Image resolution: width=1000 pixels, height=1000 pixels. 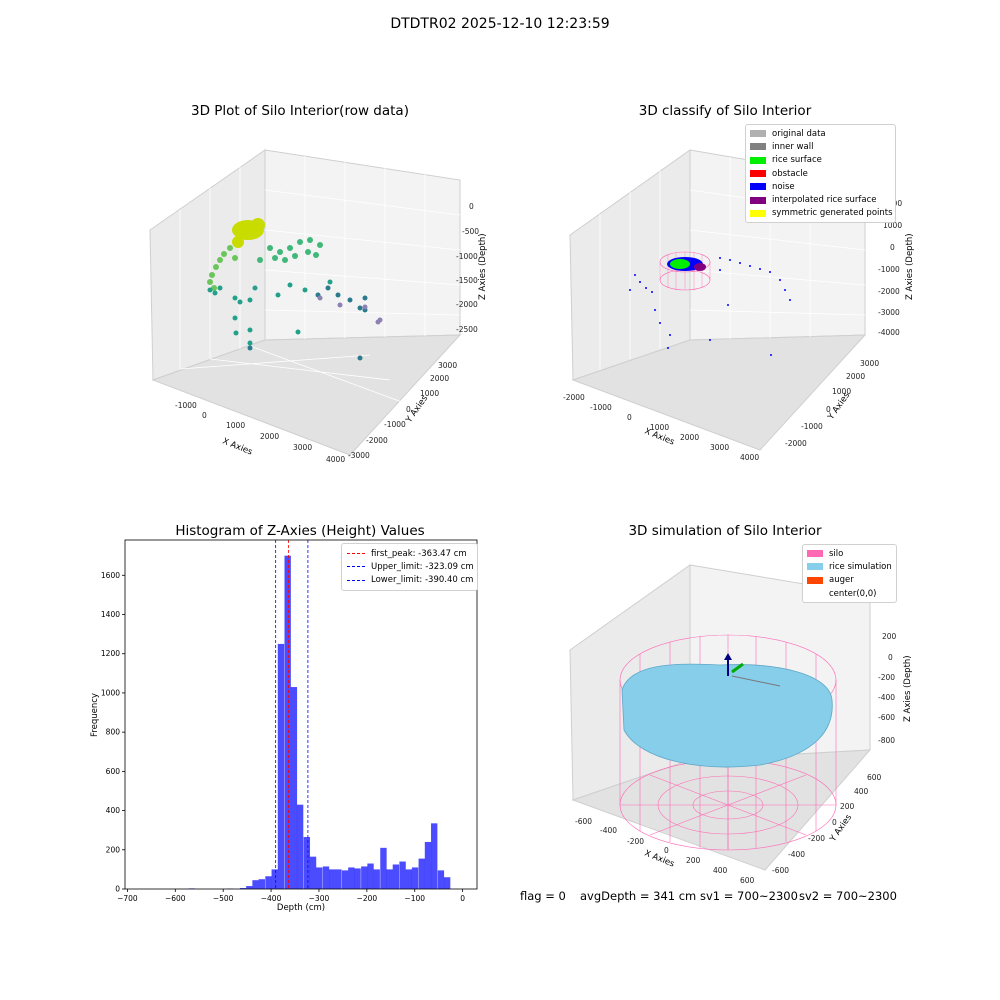 I want to click on histogram-frame, so click(x=301, y=714).